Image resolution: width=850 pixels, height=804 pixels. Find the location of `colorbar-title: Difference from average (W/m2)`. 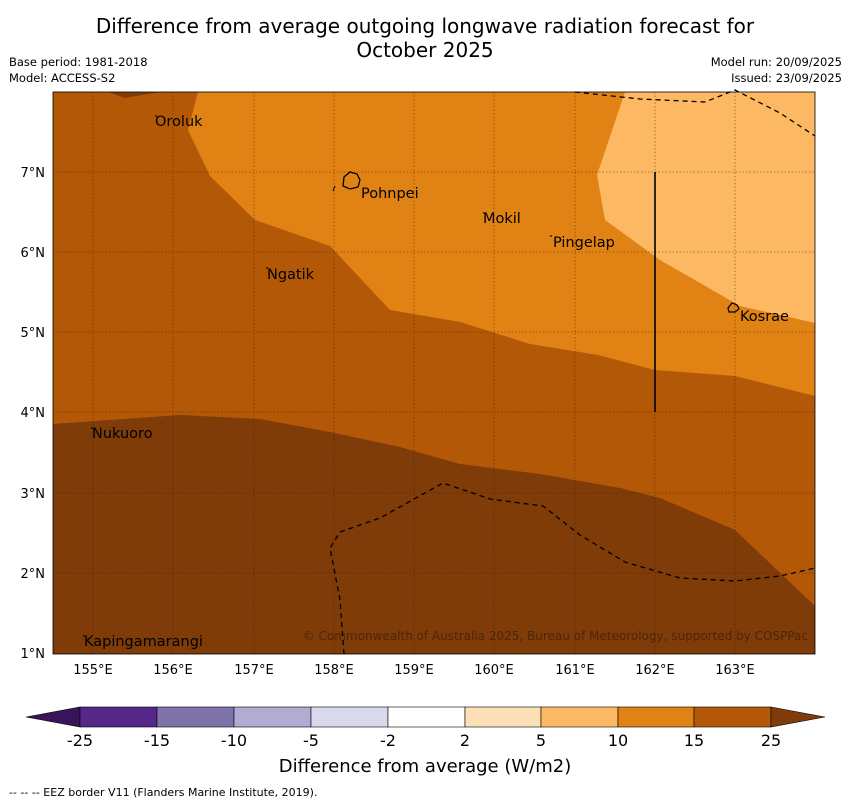

colorbar-title: Difference from average (W/m2) is located at coordinates (425, 766).